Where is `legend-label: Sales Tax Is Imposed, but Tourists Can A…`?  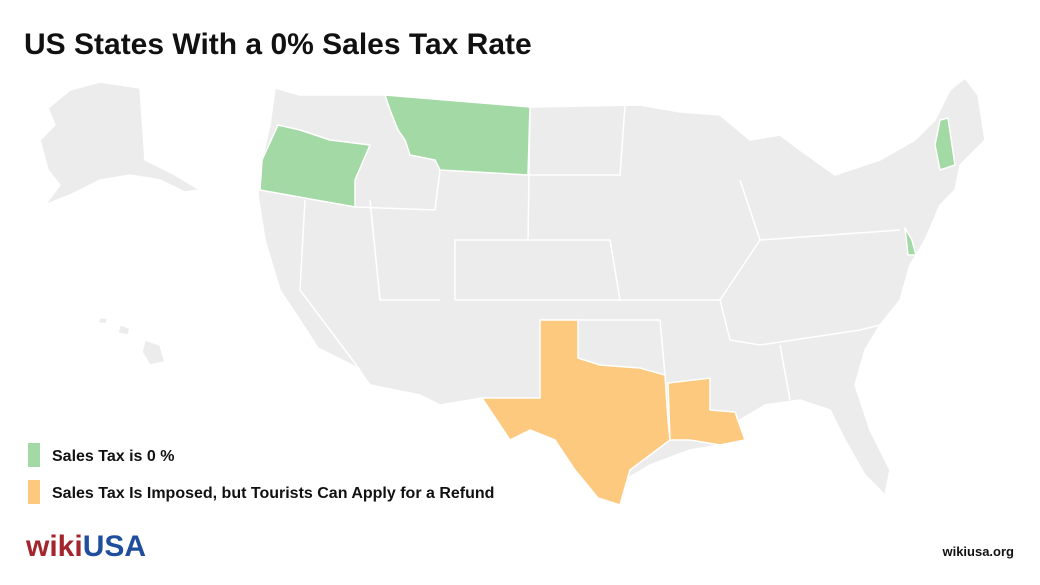 legend-label: Sales Tax Is Imposed, but Tourists Can A… is located at coordinates (273, 493).